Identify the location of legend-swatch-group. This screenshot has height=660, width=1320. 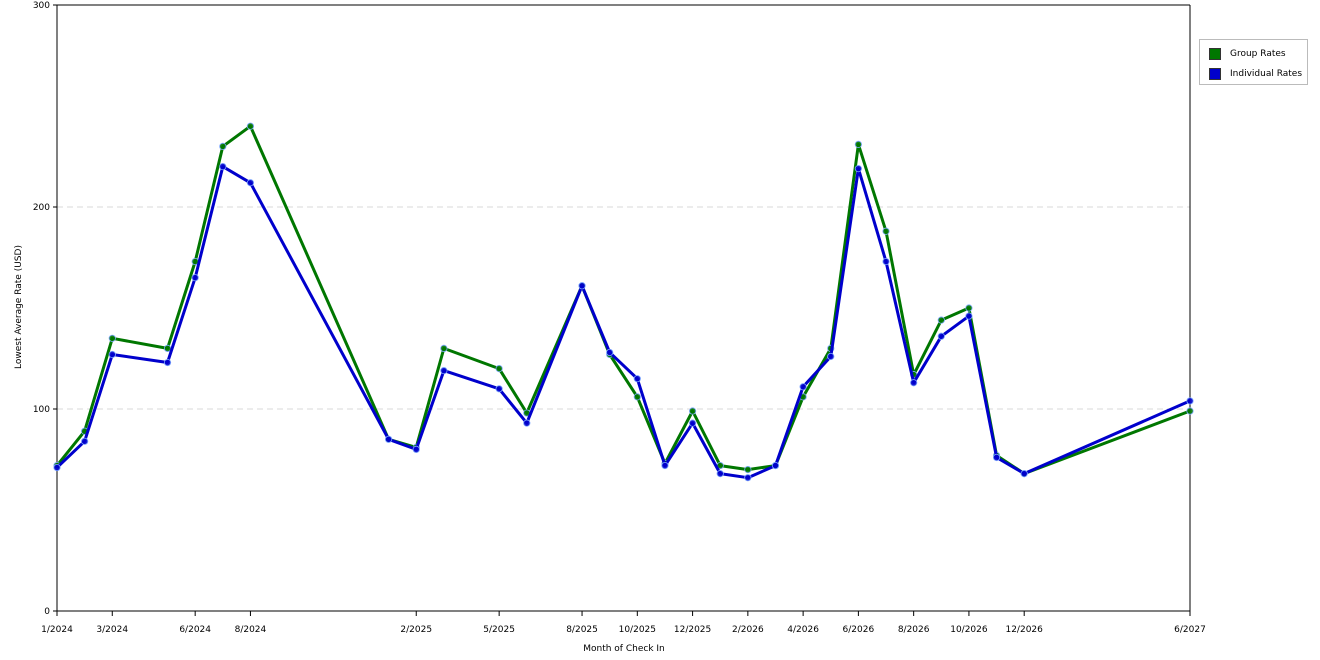
(1215, 54).